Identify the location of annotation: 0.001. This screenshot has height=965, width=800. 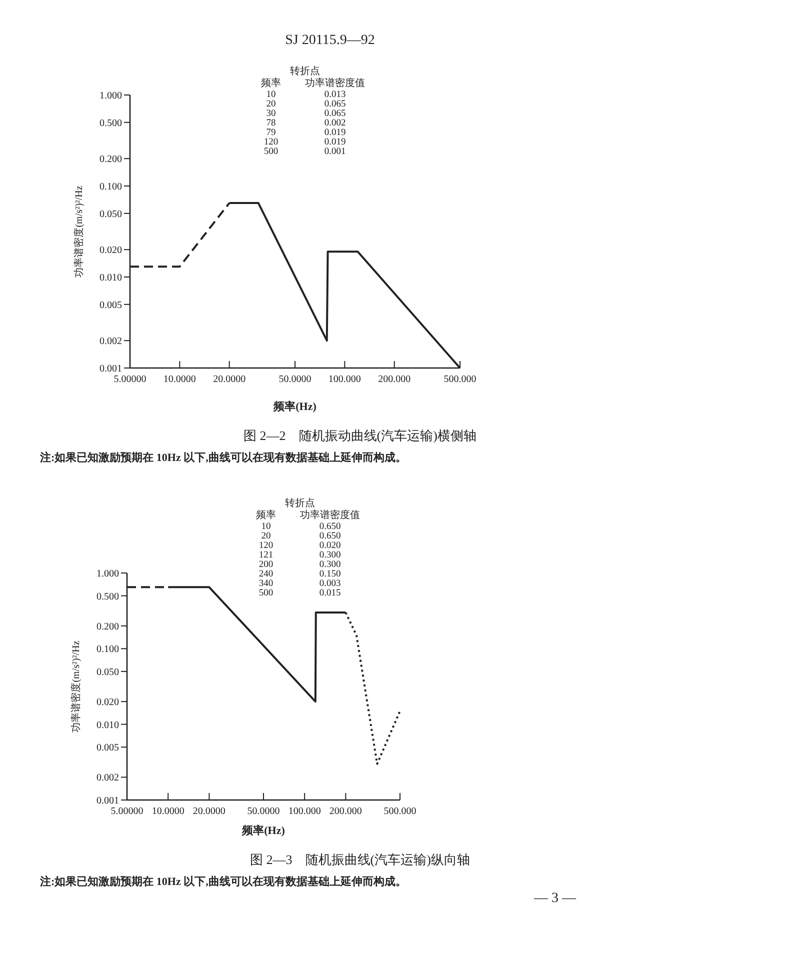
(335, 152).